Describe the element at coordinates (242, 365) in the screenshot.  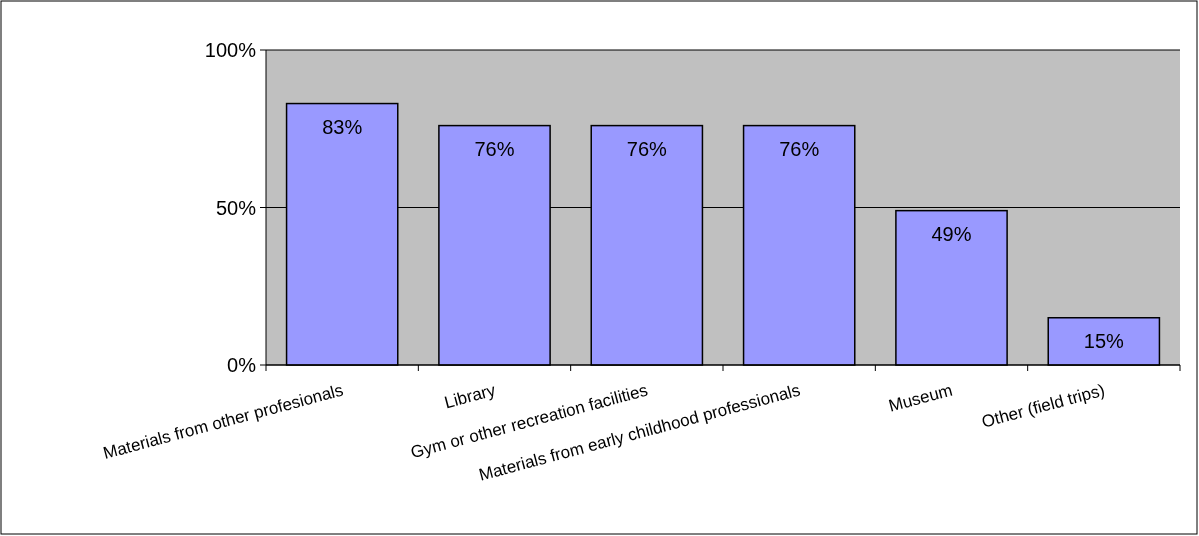
I see `y-tick-label: 0%` at that location.